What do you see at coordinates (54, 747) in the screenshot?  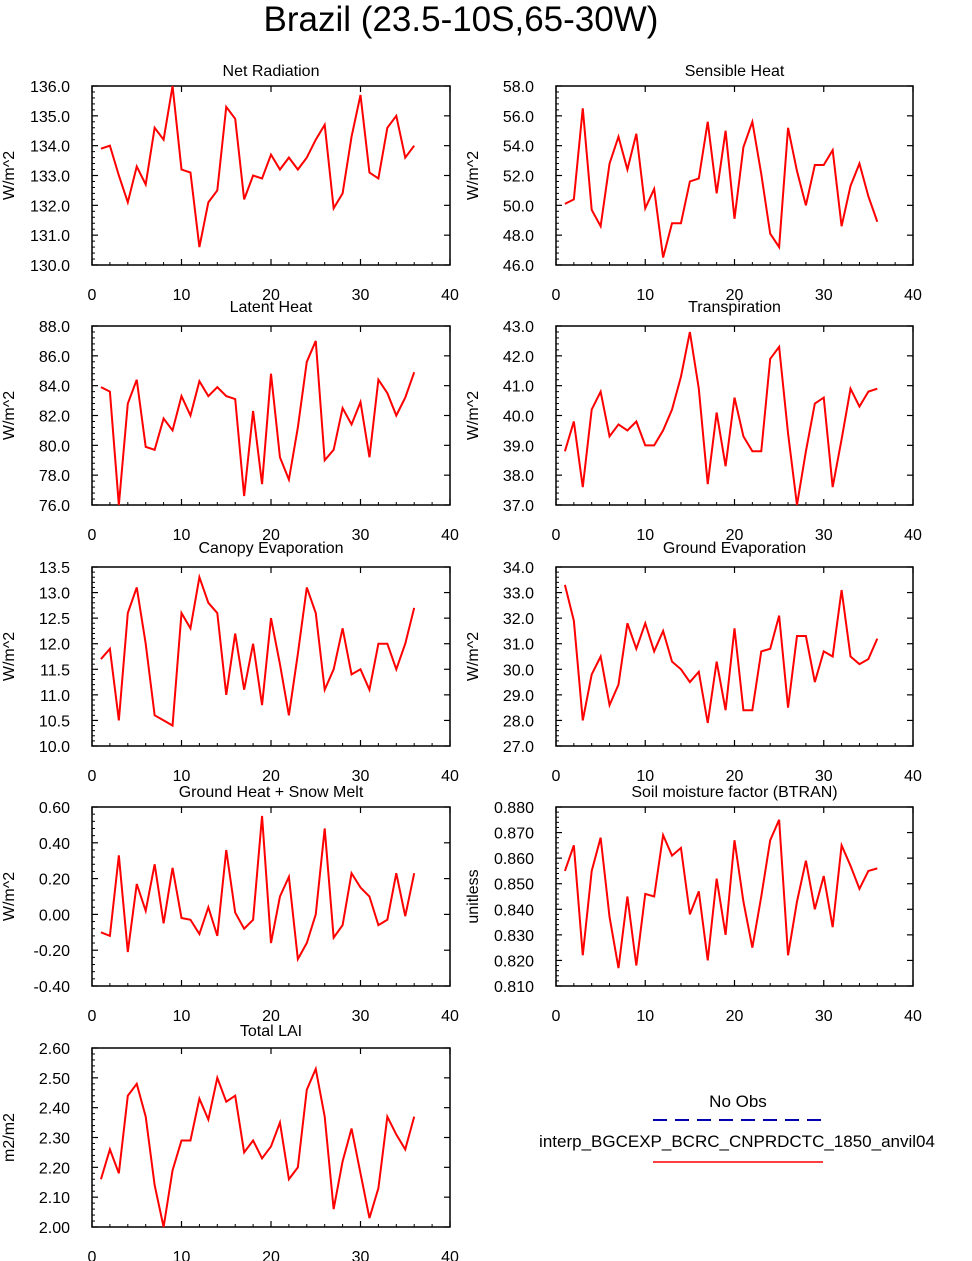 I see `y-tick-label: 10.0` at bounding box center [54, 747].